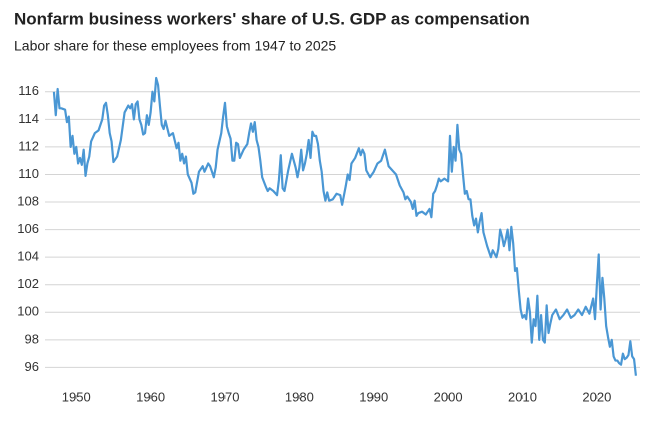 The width and height of the screenshot is (651, 424). Describe the element at coordinates (522, 396) in the screenshot. I see `x-tick-label: 2010` at that location.